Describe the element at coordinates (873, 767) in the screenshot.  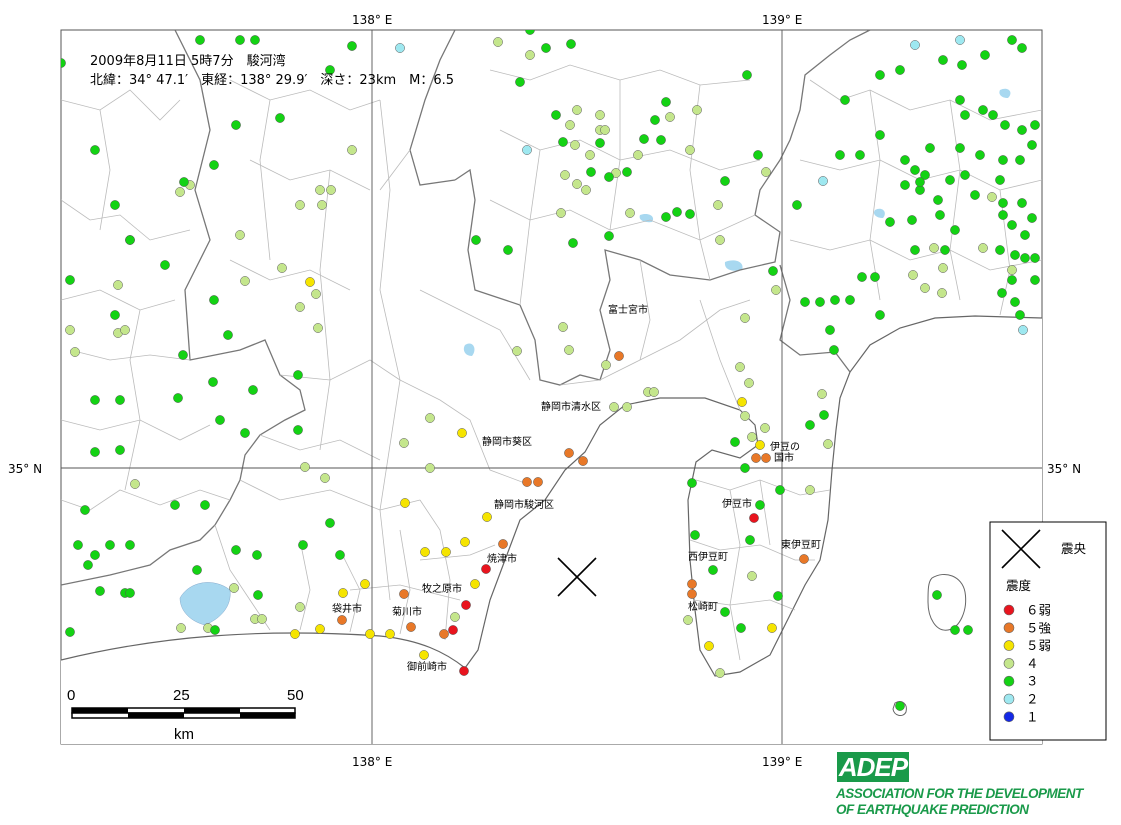
I see `adep-logo: ADEP` at that location.